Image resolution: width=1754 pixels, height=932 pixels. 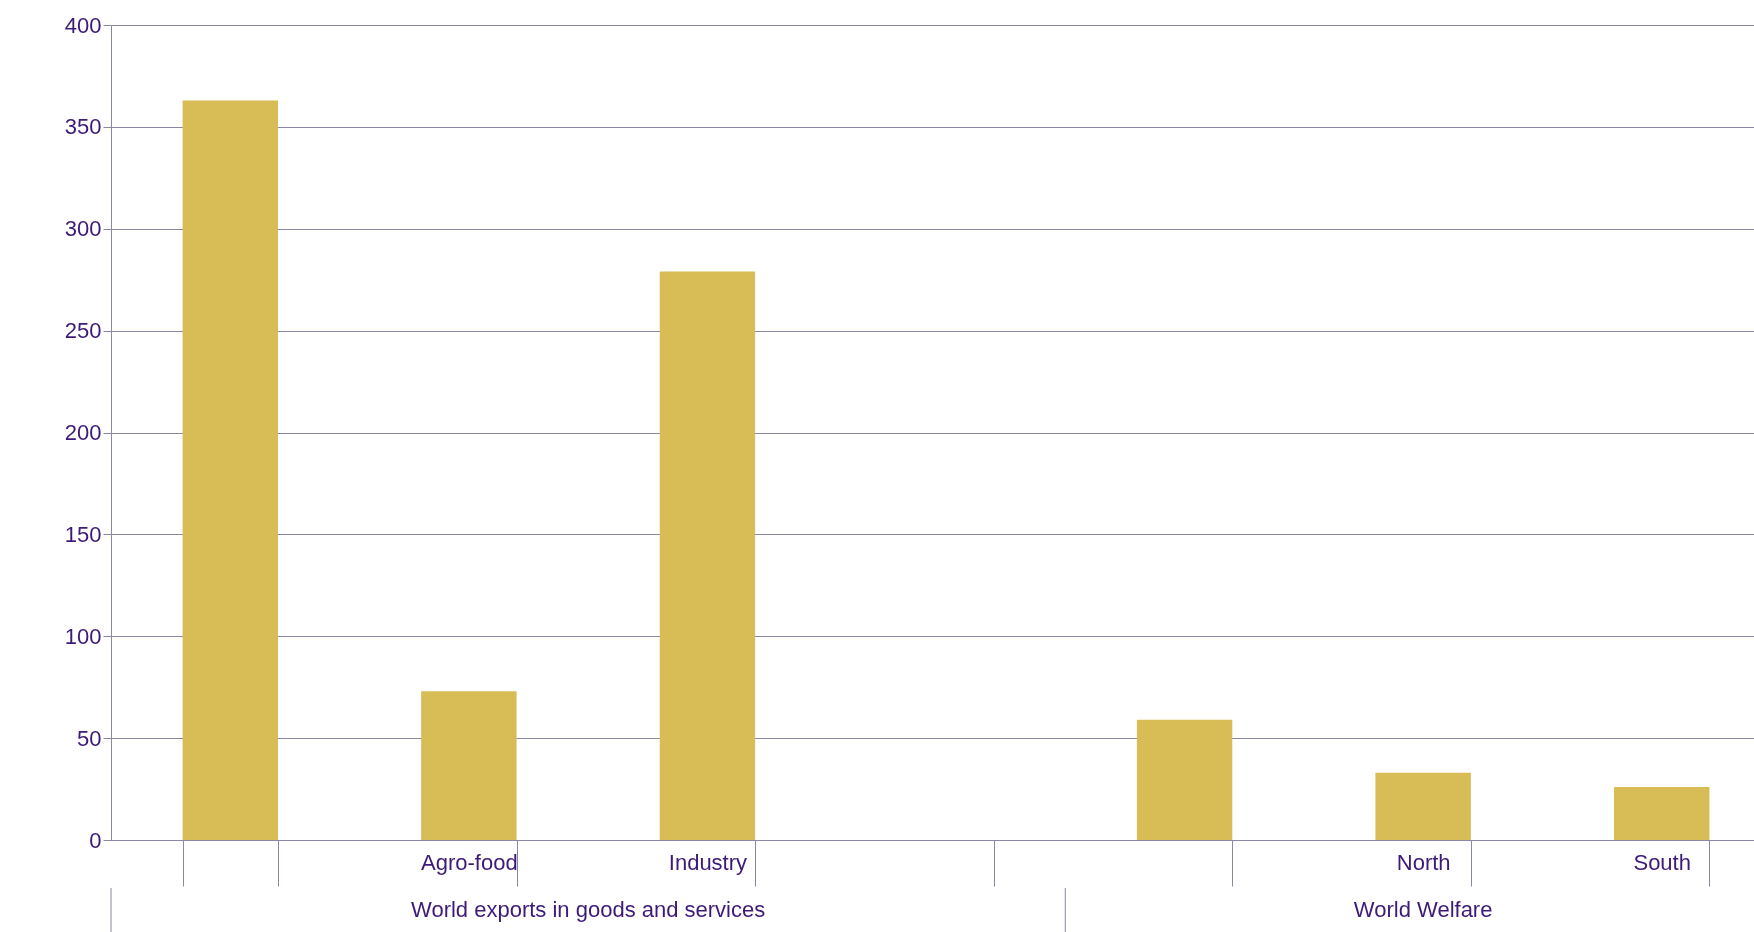 I want to click on text: World Welfare, so click(x=1423, y=909).